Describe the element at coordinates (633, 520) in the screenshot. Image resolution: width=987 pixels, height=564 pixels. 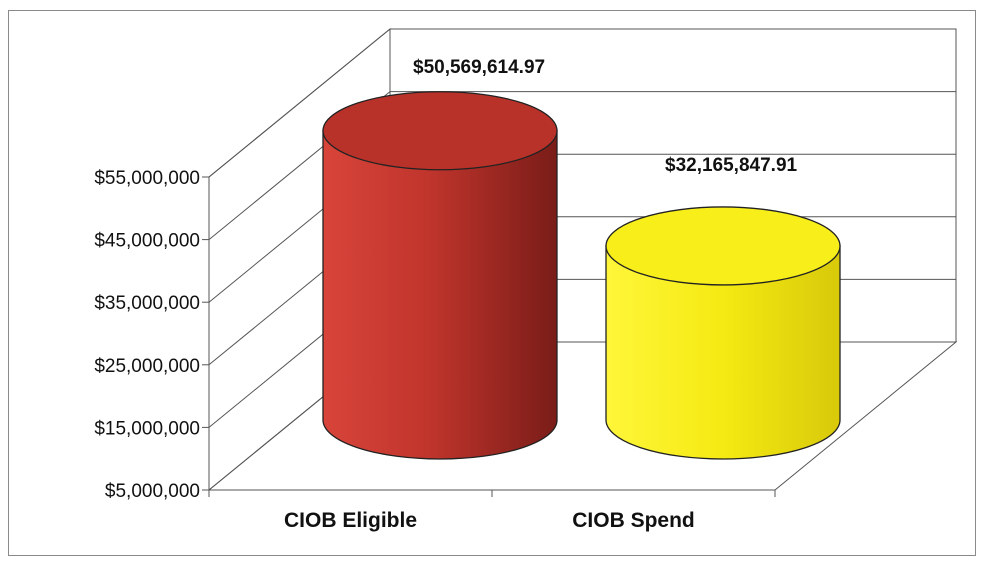
I see `category-label: CIOB Spend` at that location.